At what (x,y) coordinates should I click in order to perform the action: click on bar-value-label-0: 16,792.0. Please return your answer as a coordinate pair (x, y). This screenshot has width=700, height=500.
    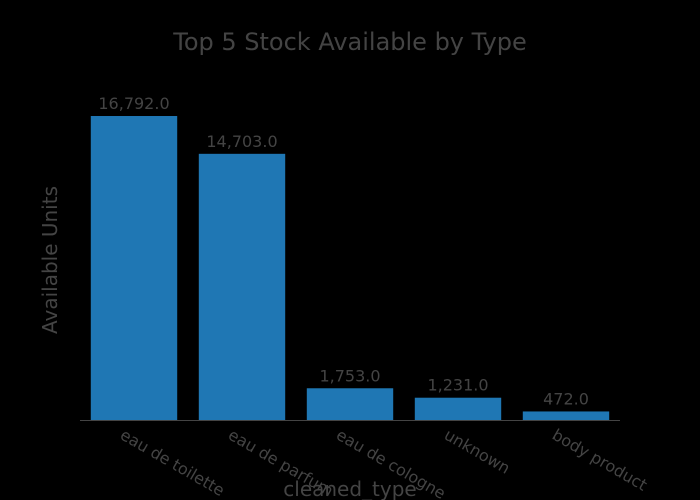
    Looking at the image, I should click on (133, 103).